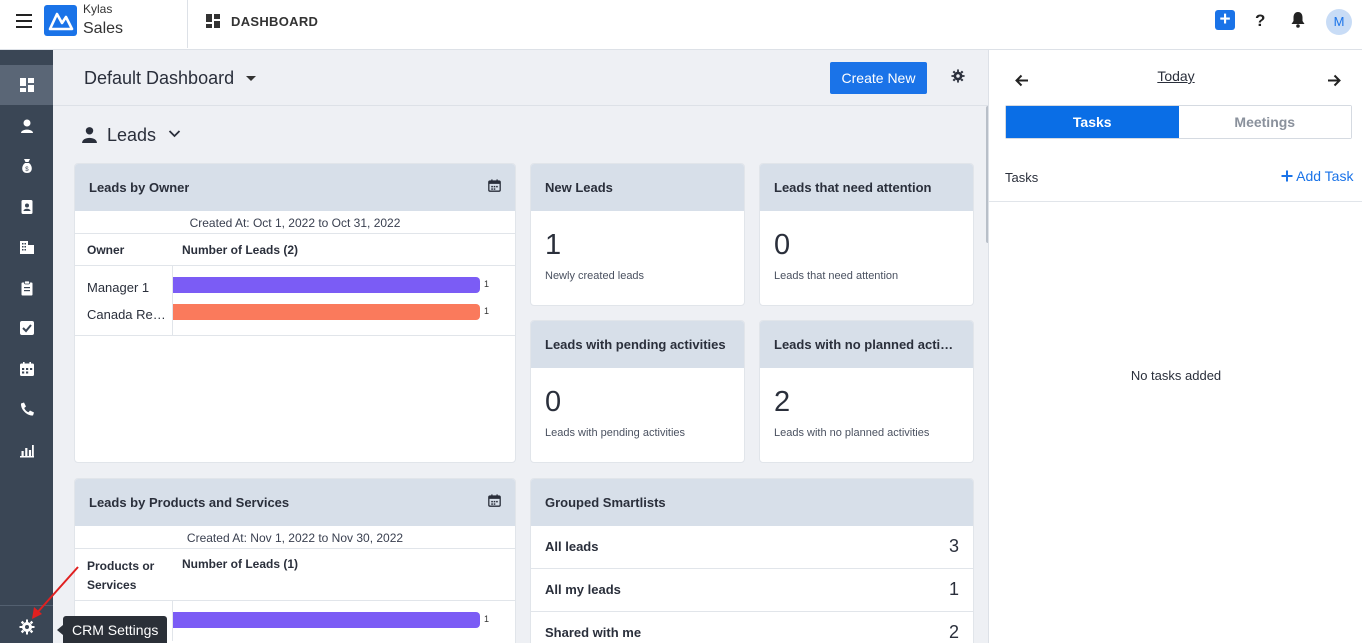 The width and height of the screenshot is (1362, 643). I want to click on sidebar-item-calendar, so click(26, 369).